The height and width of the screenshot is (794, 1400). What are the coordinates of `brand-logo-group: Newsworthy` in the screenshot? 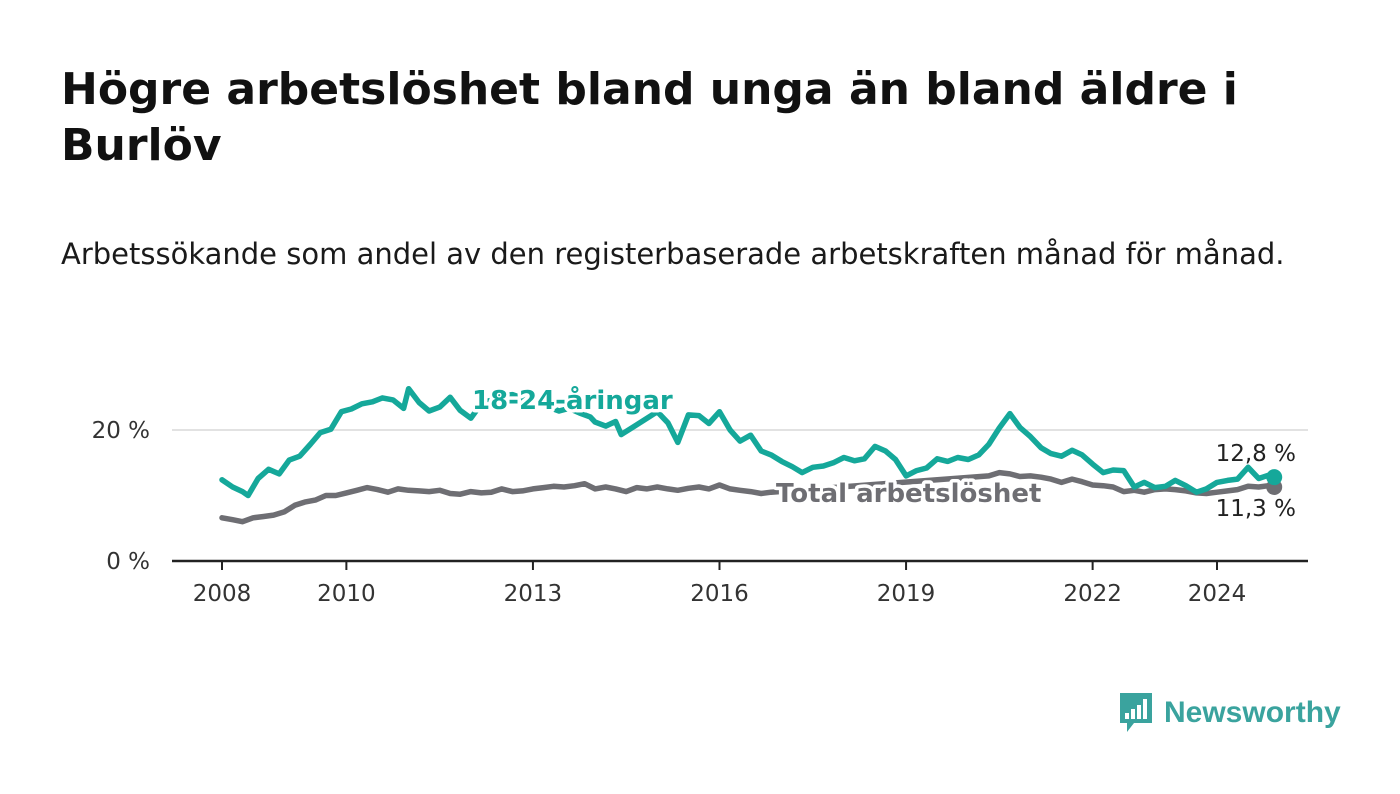 It's located at (1229, 713).